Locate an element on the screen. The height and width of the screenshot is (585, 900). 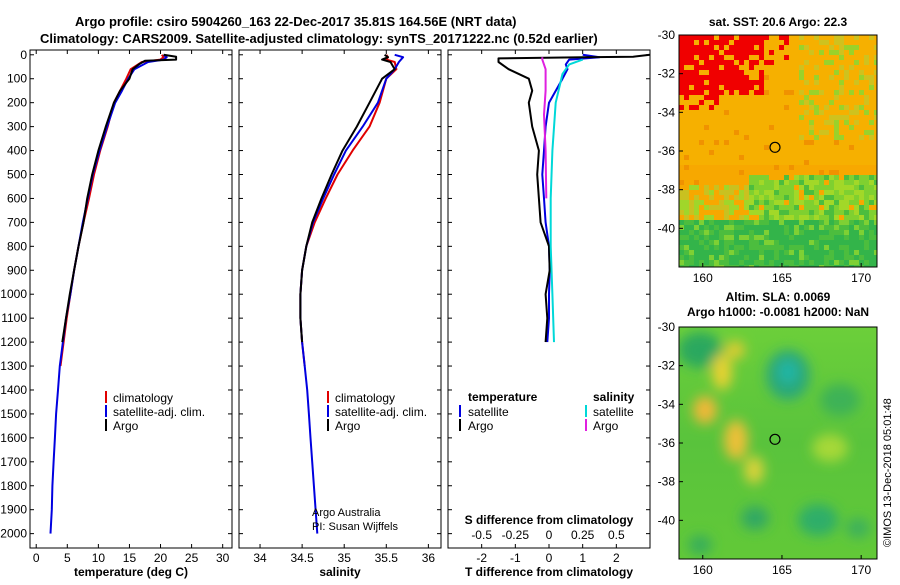
y-tick-label: 1000 is located at coordinates (13, 294).